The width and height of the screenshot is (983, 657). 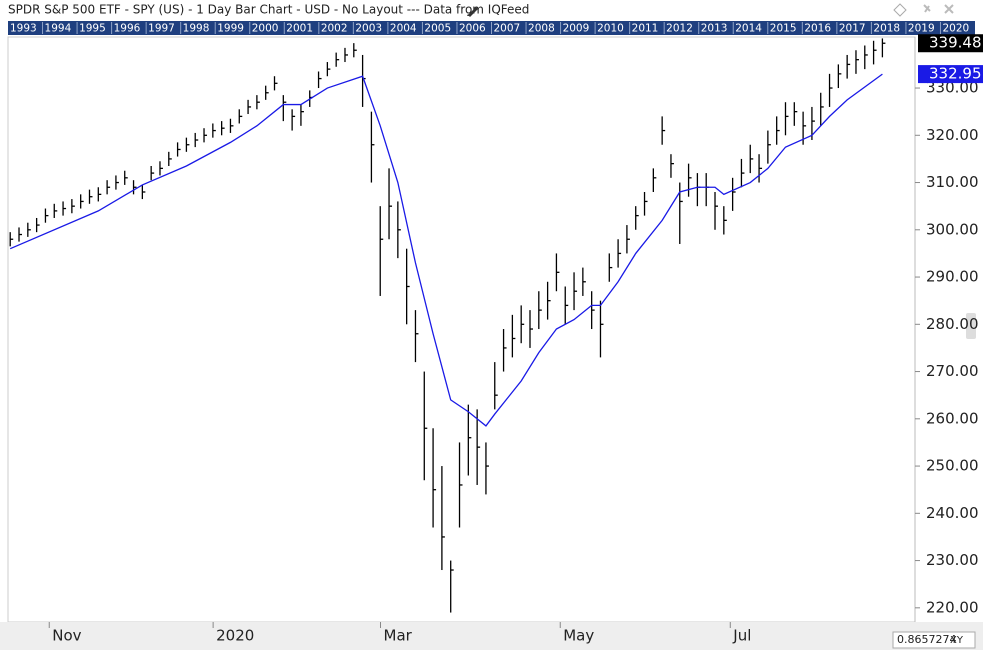 What do you see at coordinates (955, 43) in the screenshot?
I see `price-tag-label: 339.48` at bounding box center [955, 43].